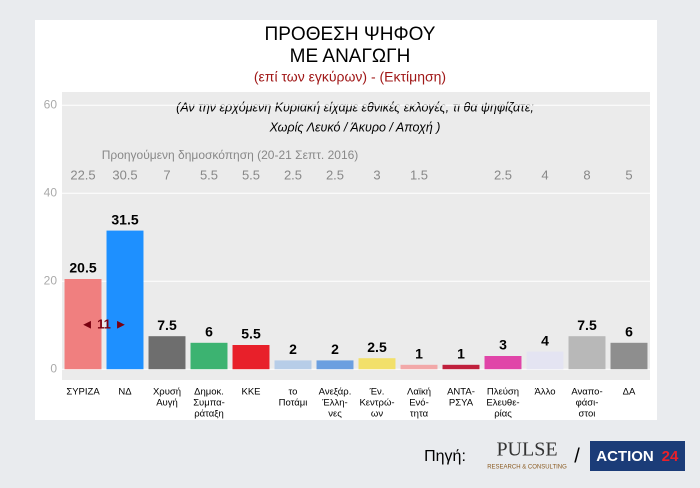 The width and height of the screenshot is (700, 488). I want to click on x-tick-label: Ενό-, so click(419, 403).